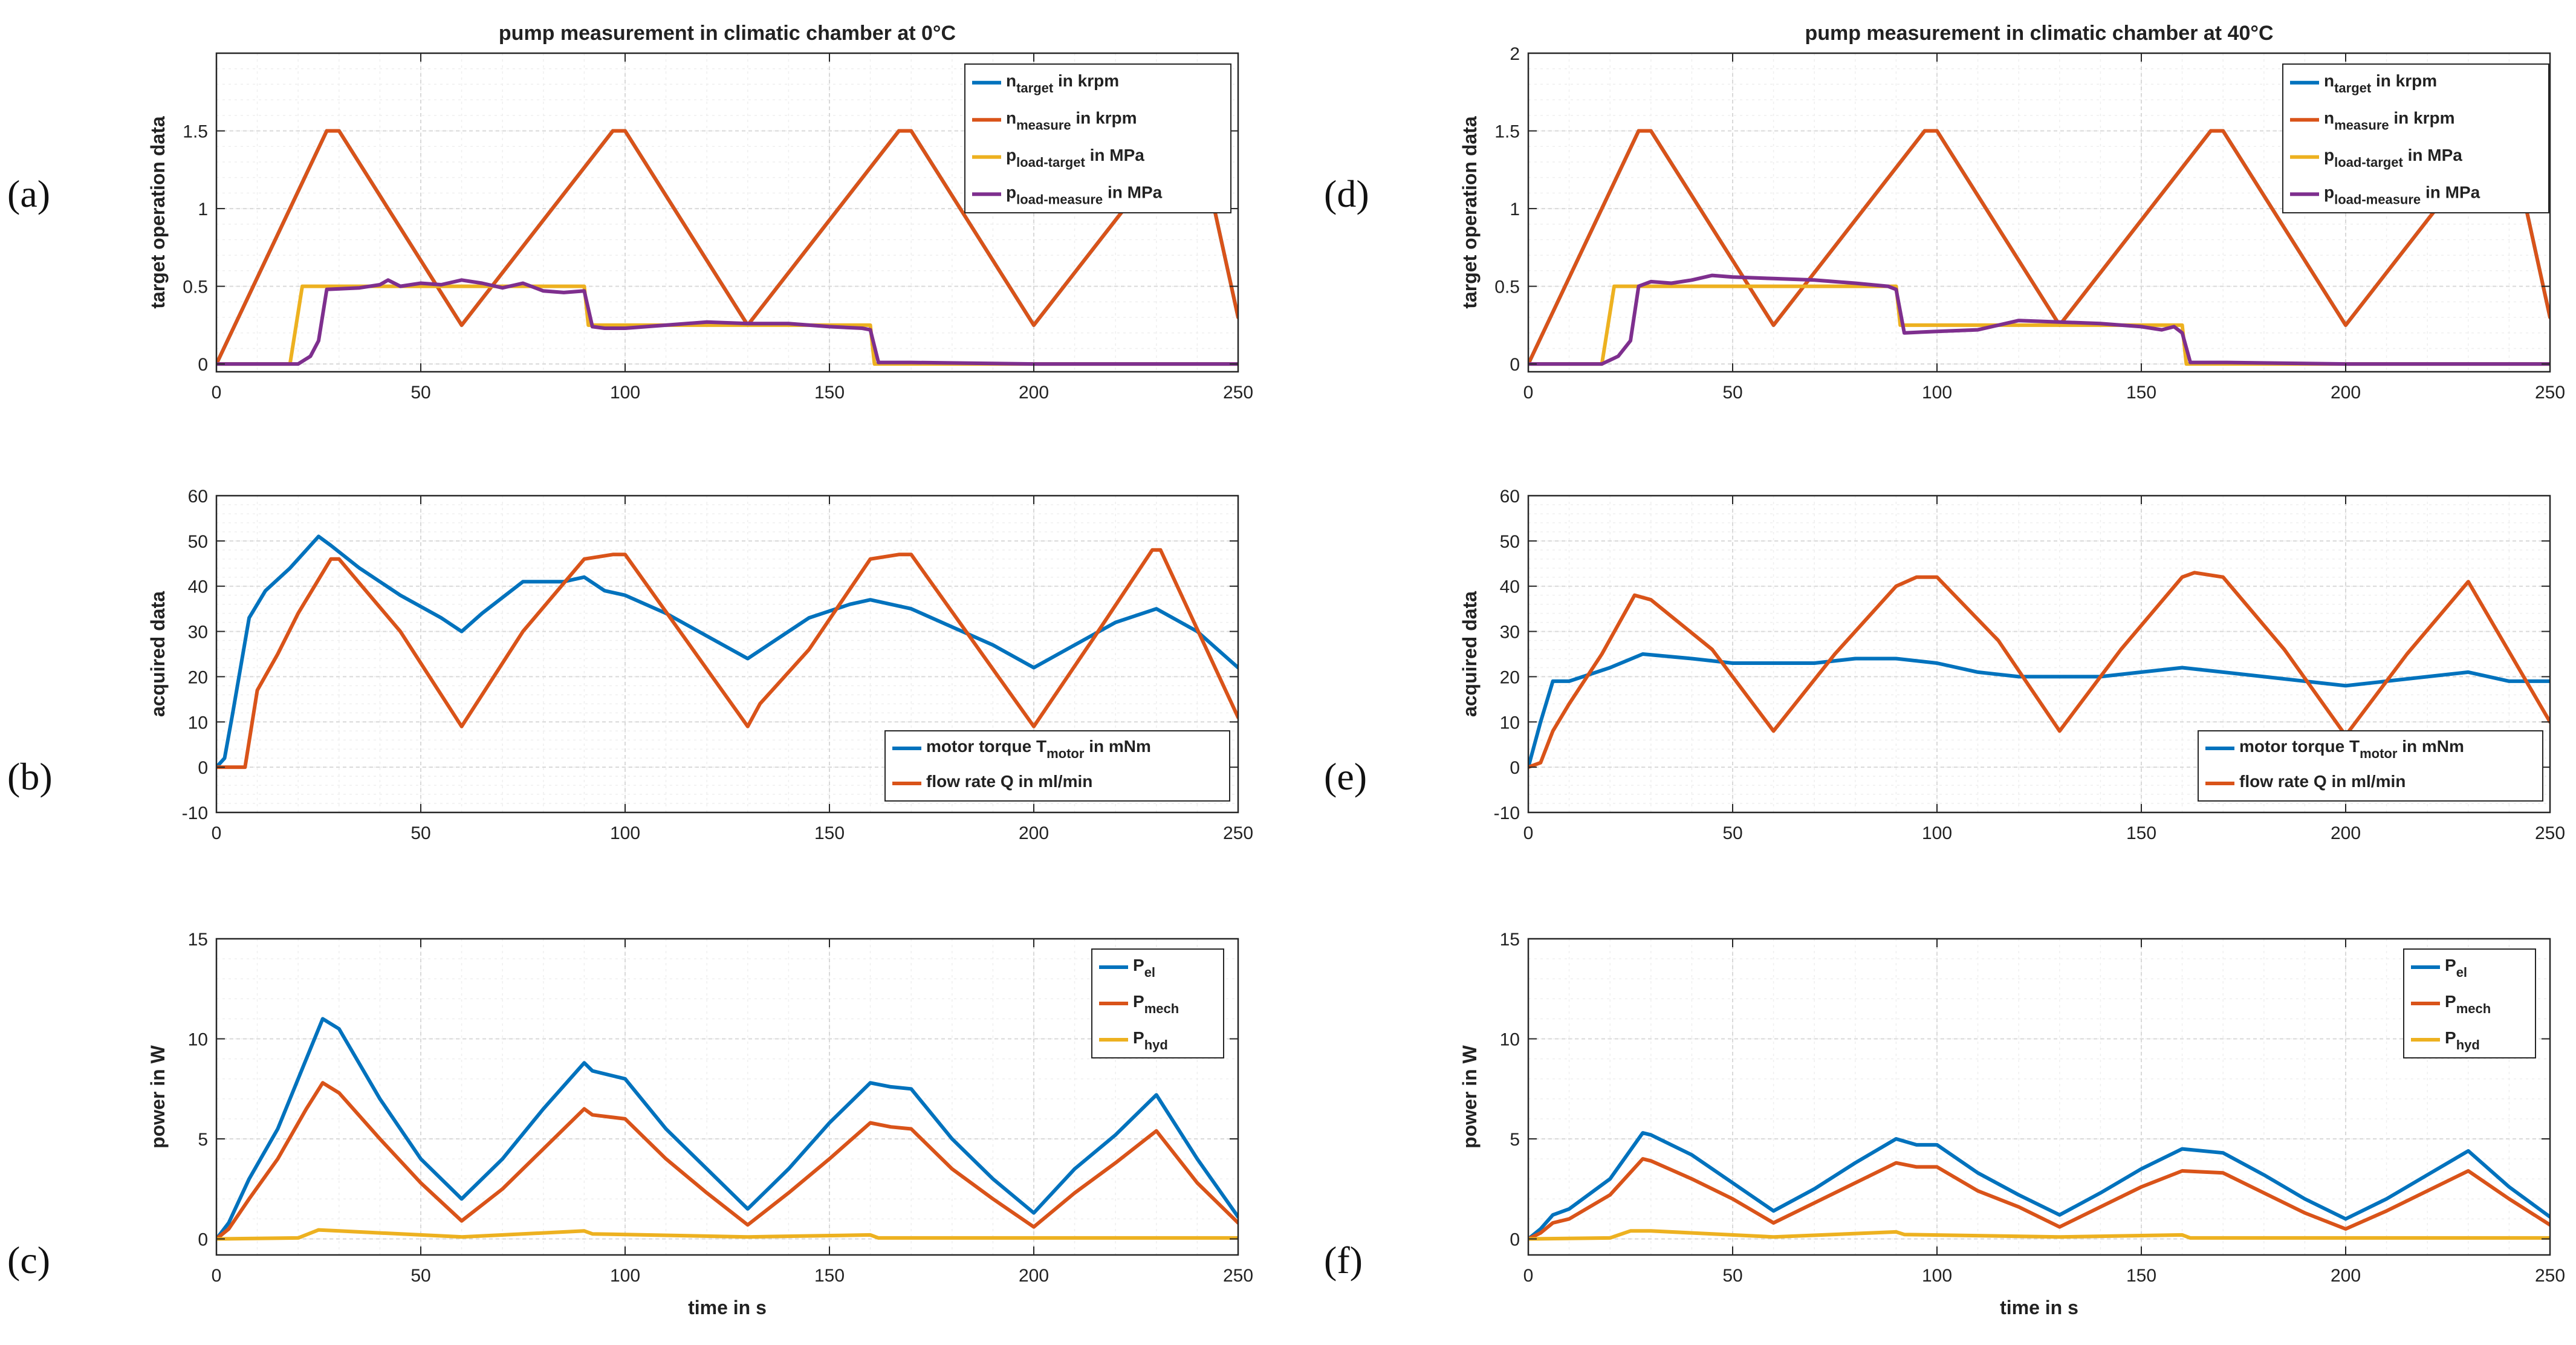  Describe the element at coordinates (727, 1161) in the screenshot. I see `series-line-mech` at that location.